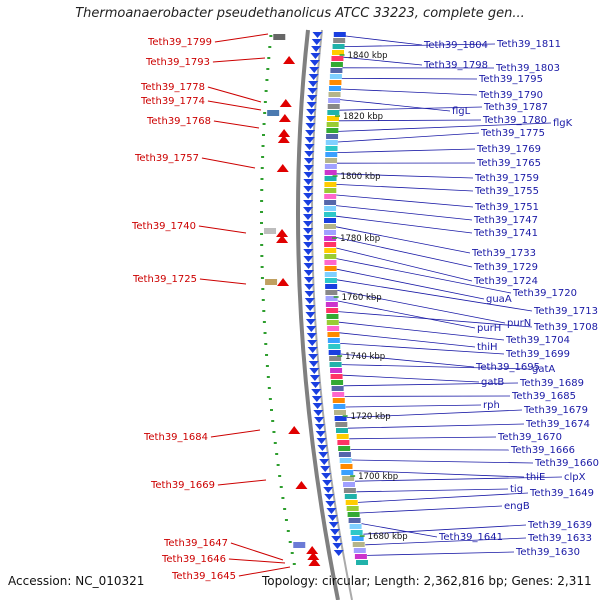 The width and height of the screenshot is (600, 600). I want to click on left-label: Teth39_1669, so click(182, 485).